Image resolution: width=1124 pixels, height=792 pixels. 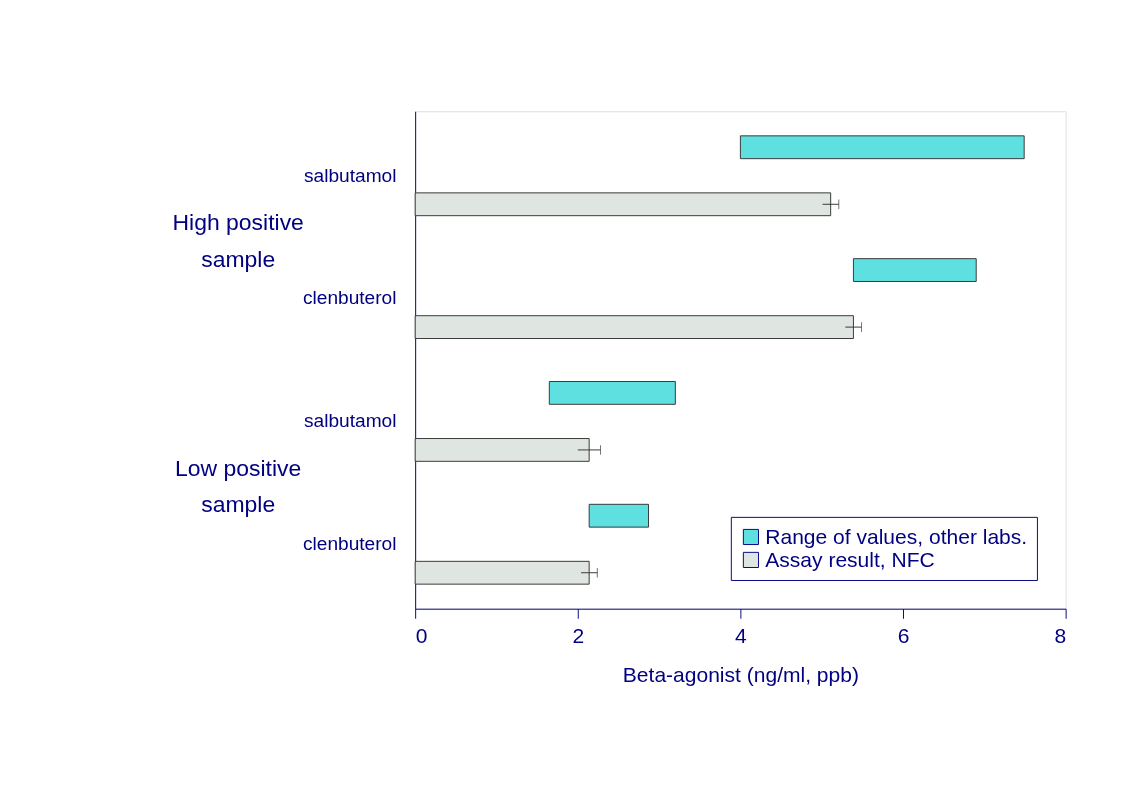 I want to click on legend-label: Range of values, other labs., so click(x=896, y=536).